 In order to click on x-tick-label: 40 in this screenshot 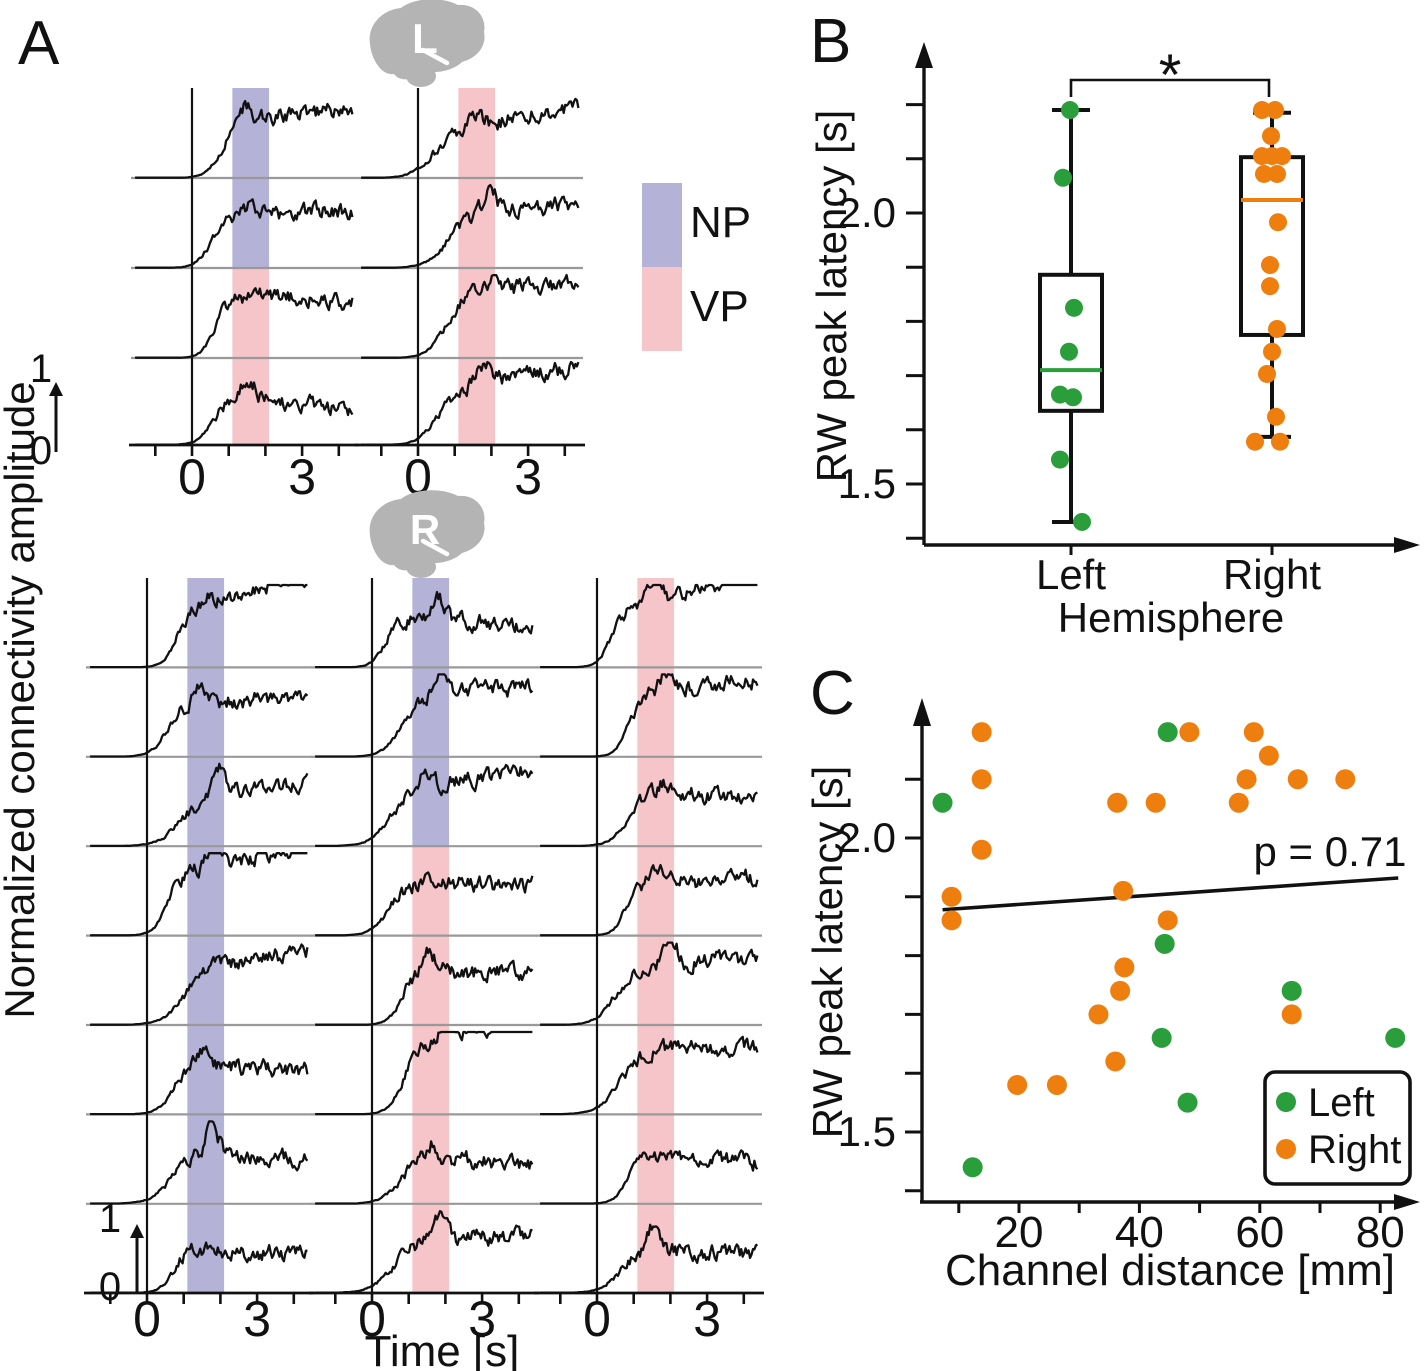, I will do `click(1139, 1232)`.